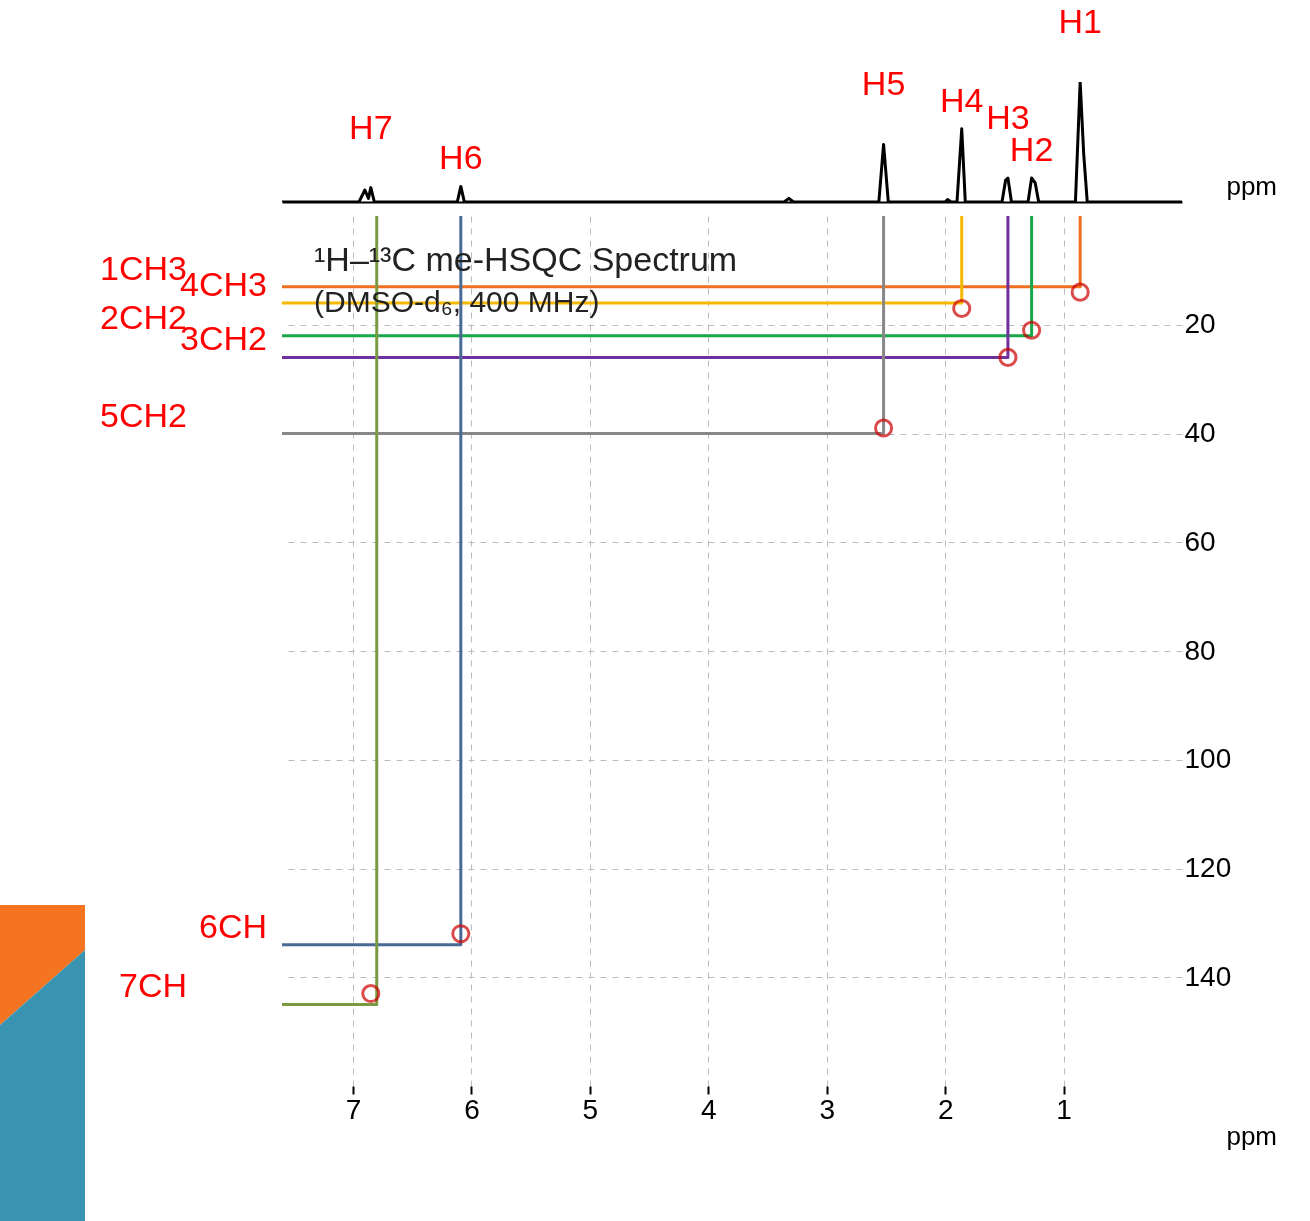 This screenshot has width=1310, height=1221. I want to click on y-tick-label: 60, so click(1200, 541).